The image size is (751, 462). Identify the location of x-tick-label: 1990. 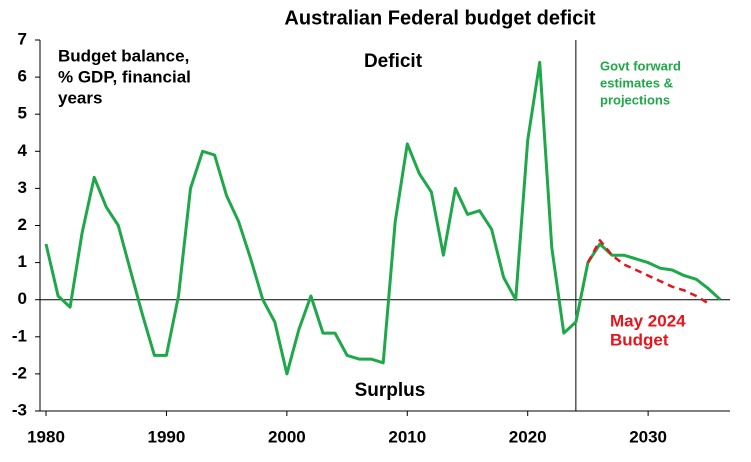
(167, 436).